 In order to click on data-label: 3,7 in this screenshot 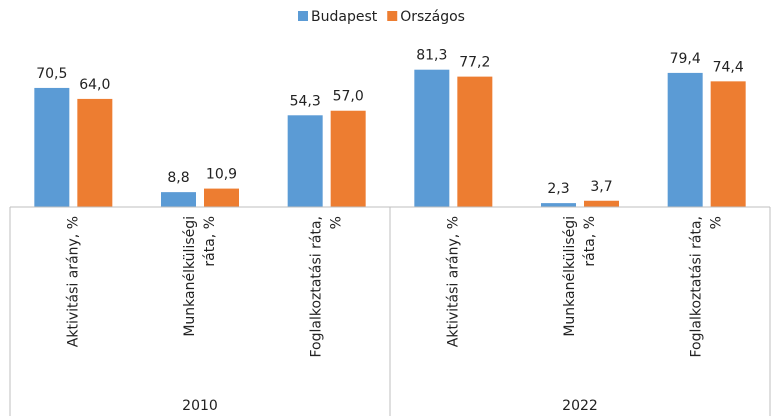, I will do `click(601, 187)`.